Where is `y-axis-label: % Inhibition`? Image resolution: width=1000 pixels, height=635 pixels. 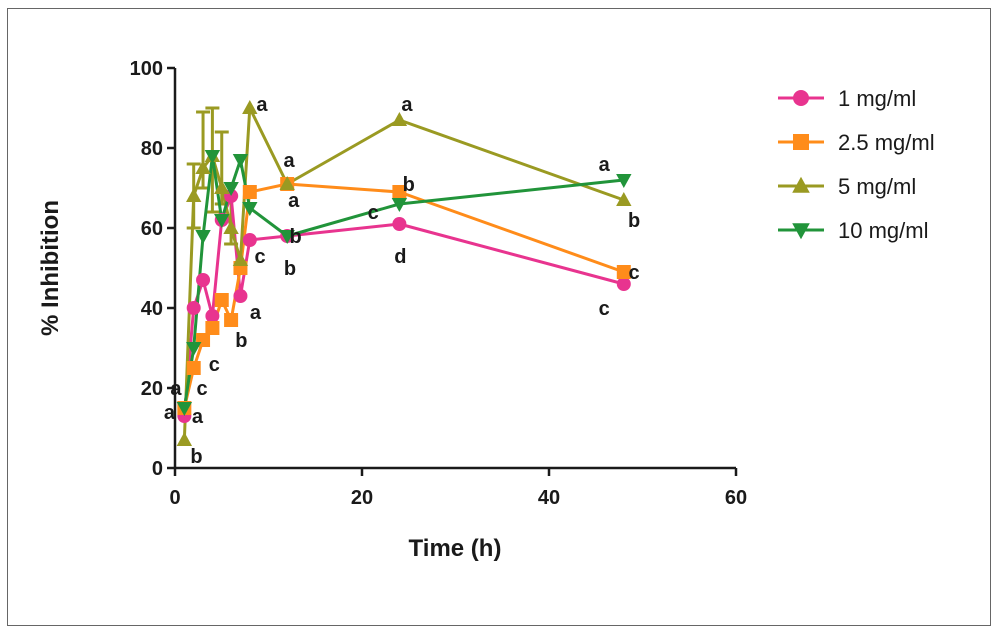
y-axis-label: % Inhibition is located at coordinates (50, 268).